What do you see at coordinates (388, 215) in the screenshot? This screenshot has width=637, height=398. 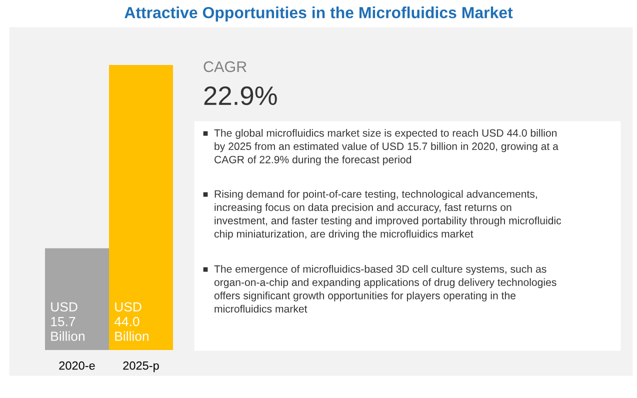 I see `text: Rising demand for point-of-care testing, technological advancements, increasing focus on data precision and accuracy, fast returns on investment, and faster testing and improved portability through microfluidic chip miniaturization, are driving the microfluidics market` at bounding box center [388, 215].